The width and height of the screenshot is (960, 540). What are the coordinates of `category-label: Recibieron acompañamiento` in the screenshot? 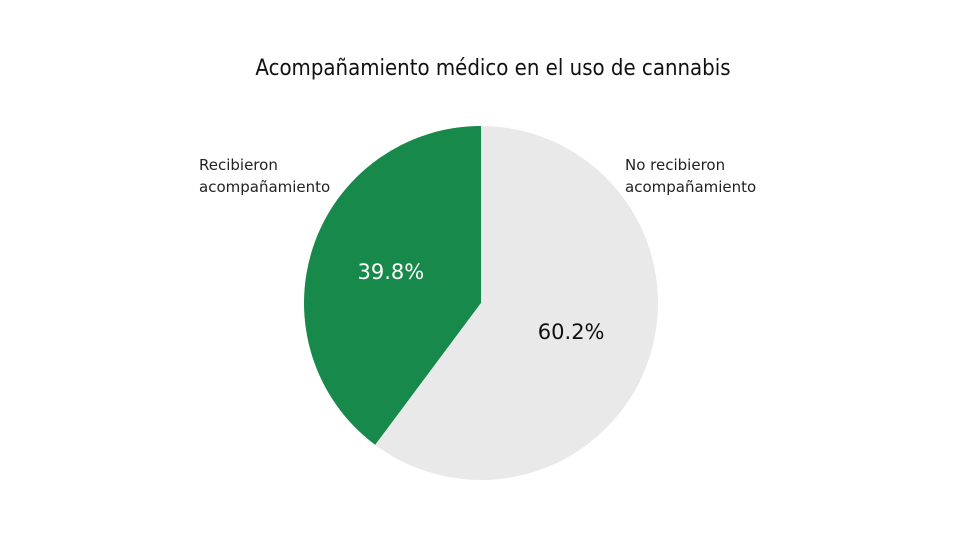 It's located at (265, 176).